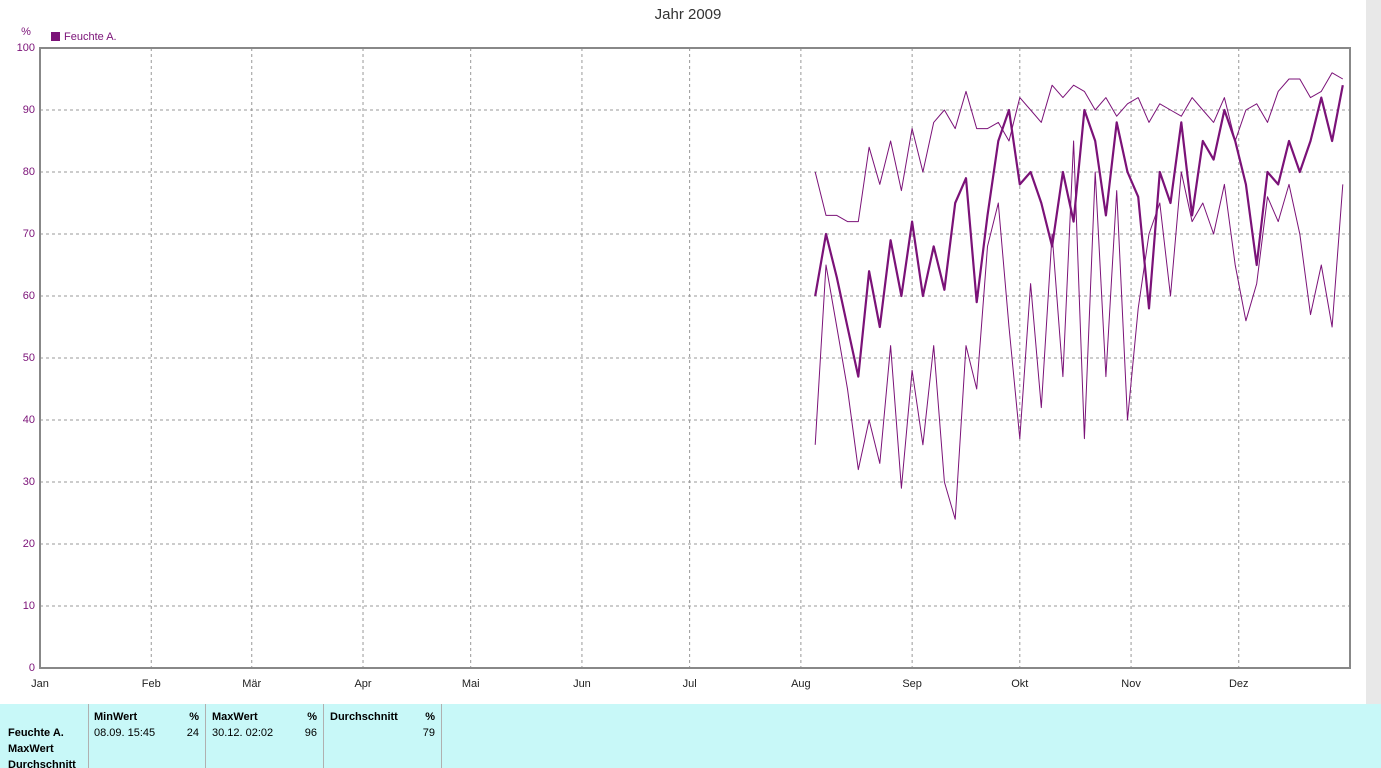 This screenshot has height=768, width=1381. Describe the element at coordinates (364, 717) in the screenshot. I see `col-header: Durchschnitt` at that location.